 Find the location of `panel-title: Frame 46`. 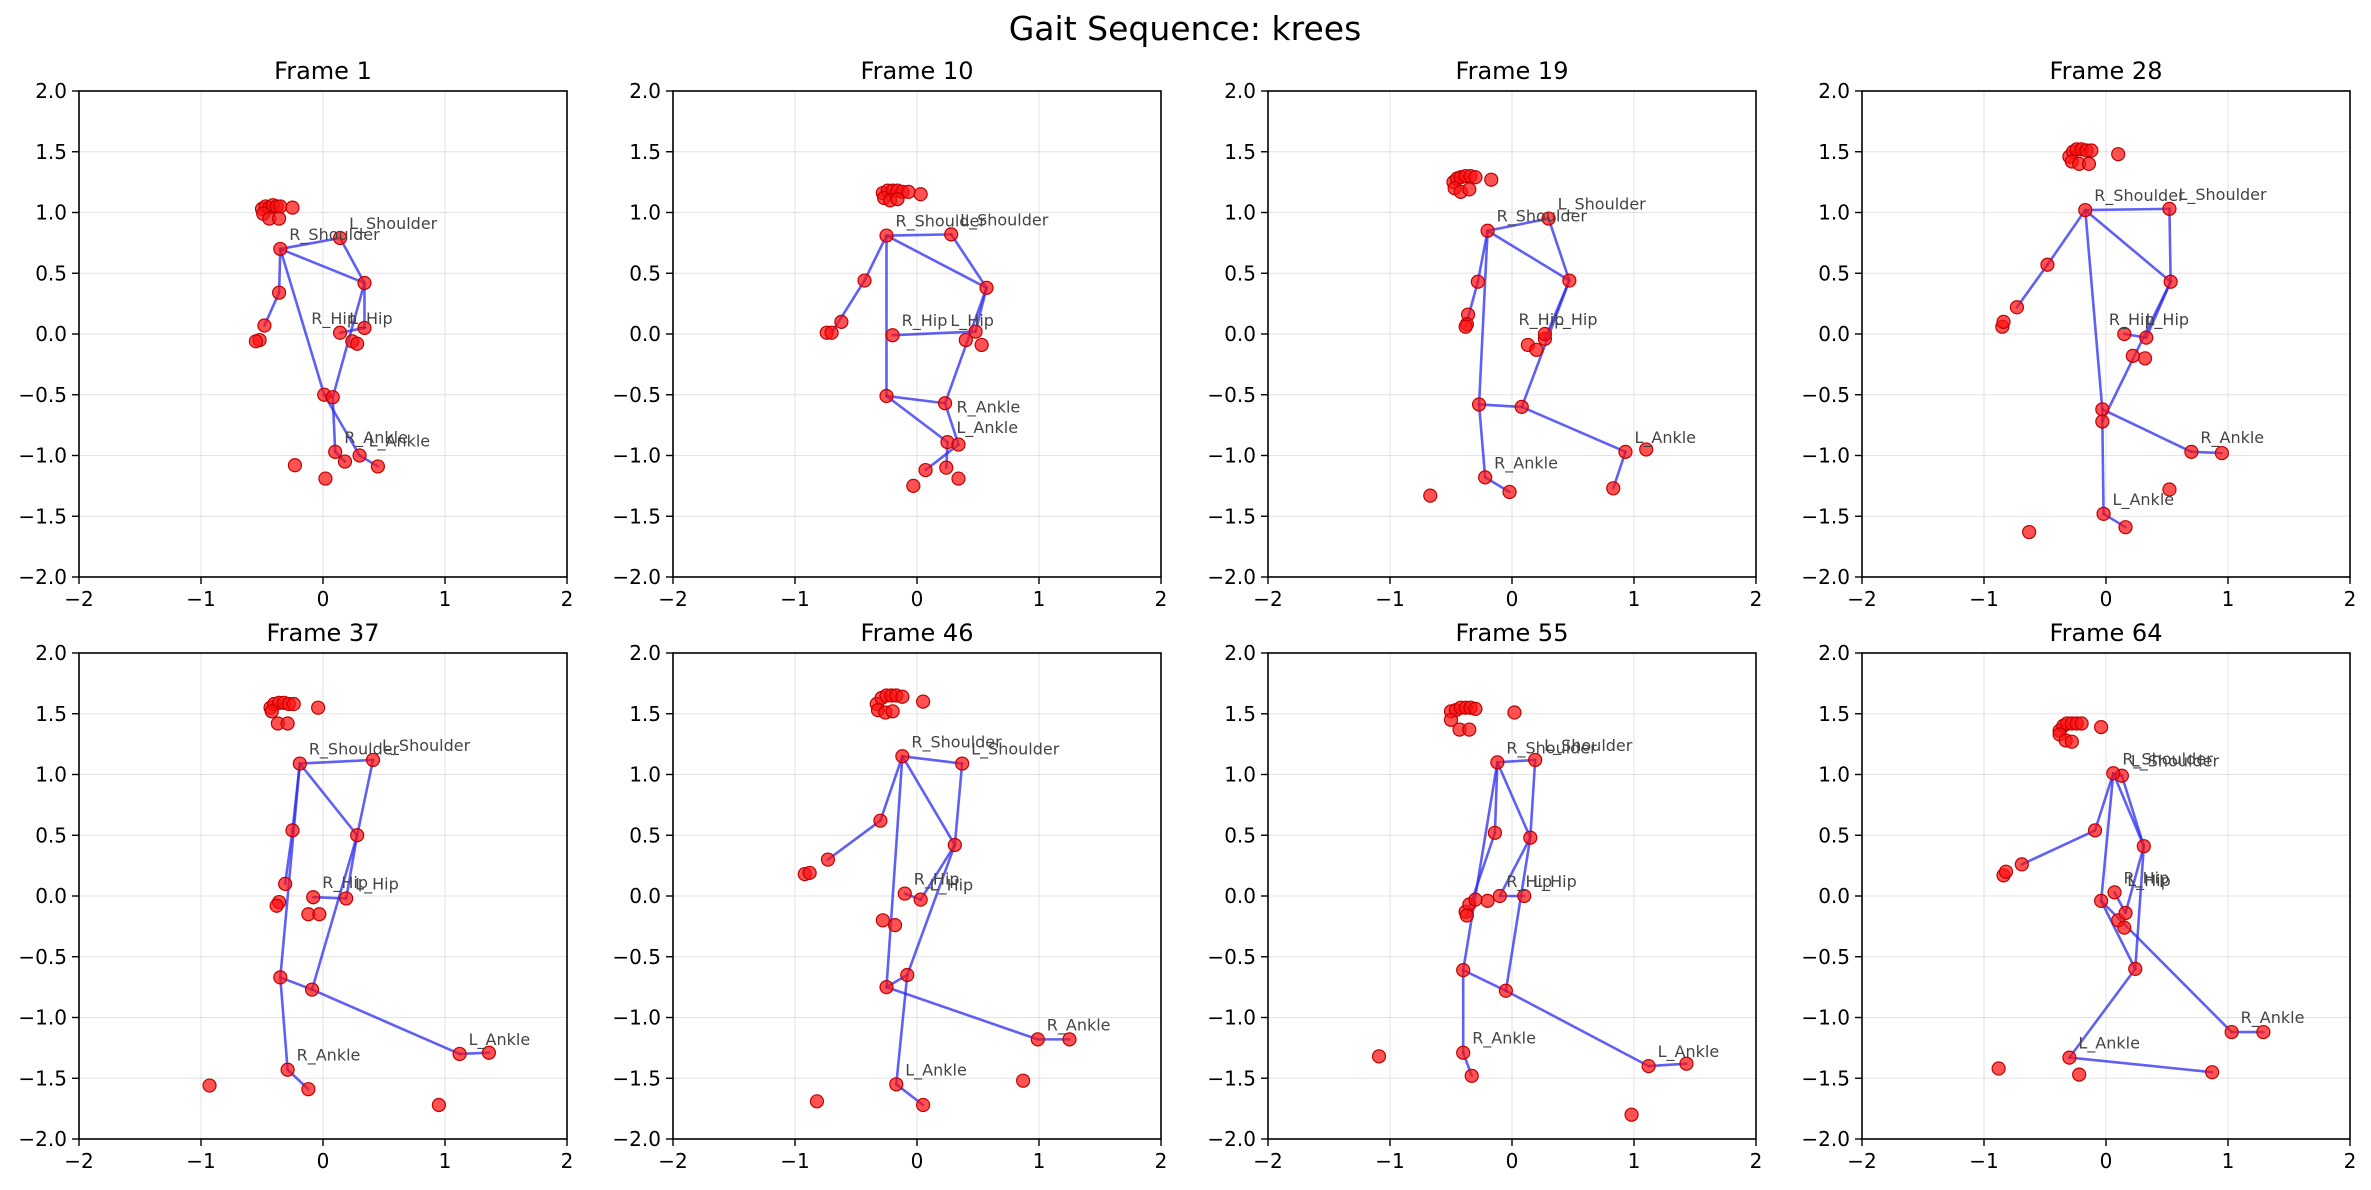

panel-title: Frame 46 is located at coordinates (917, 633).